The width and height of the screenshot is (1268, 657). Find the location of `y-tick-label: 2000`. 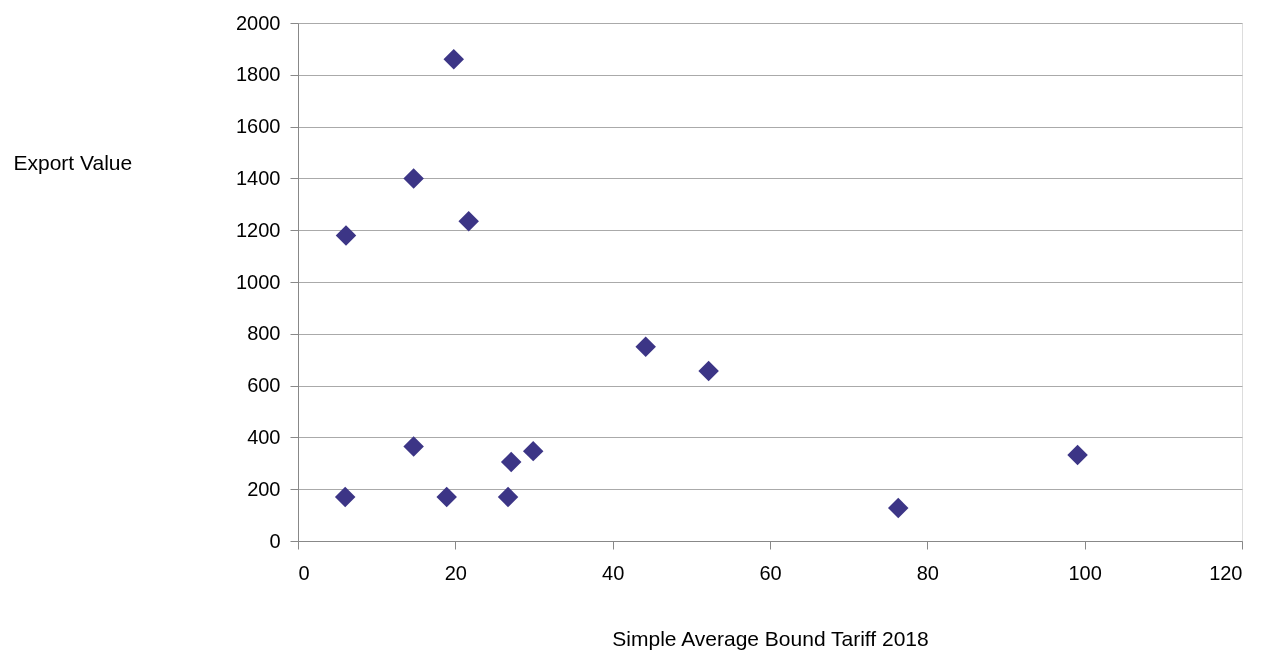

y-tick-label: 2000 is located at coordinates (258, 22).